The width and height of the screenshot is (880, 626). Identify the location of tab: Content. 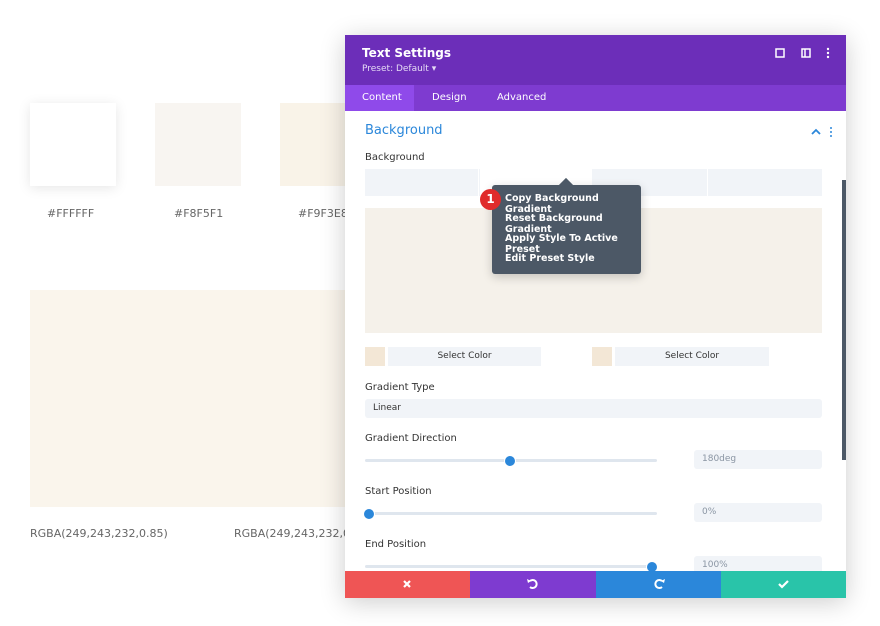
(382, 97).